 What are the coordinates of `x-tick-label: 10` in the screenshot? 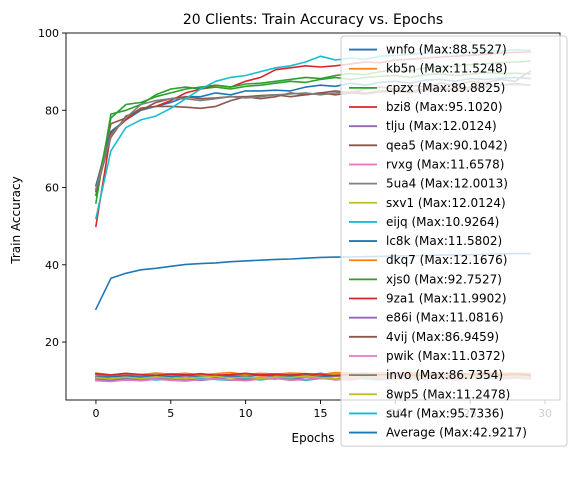 It's located at (246, 413).